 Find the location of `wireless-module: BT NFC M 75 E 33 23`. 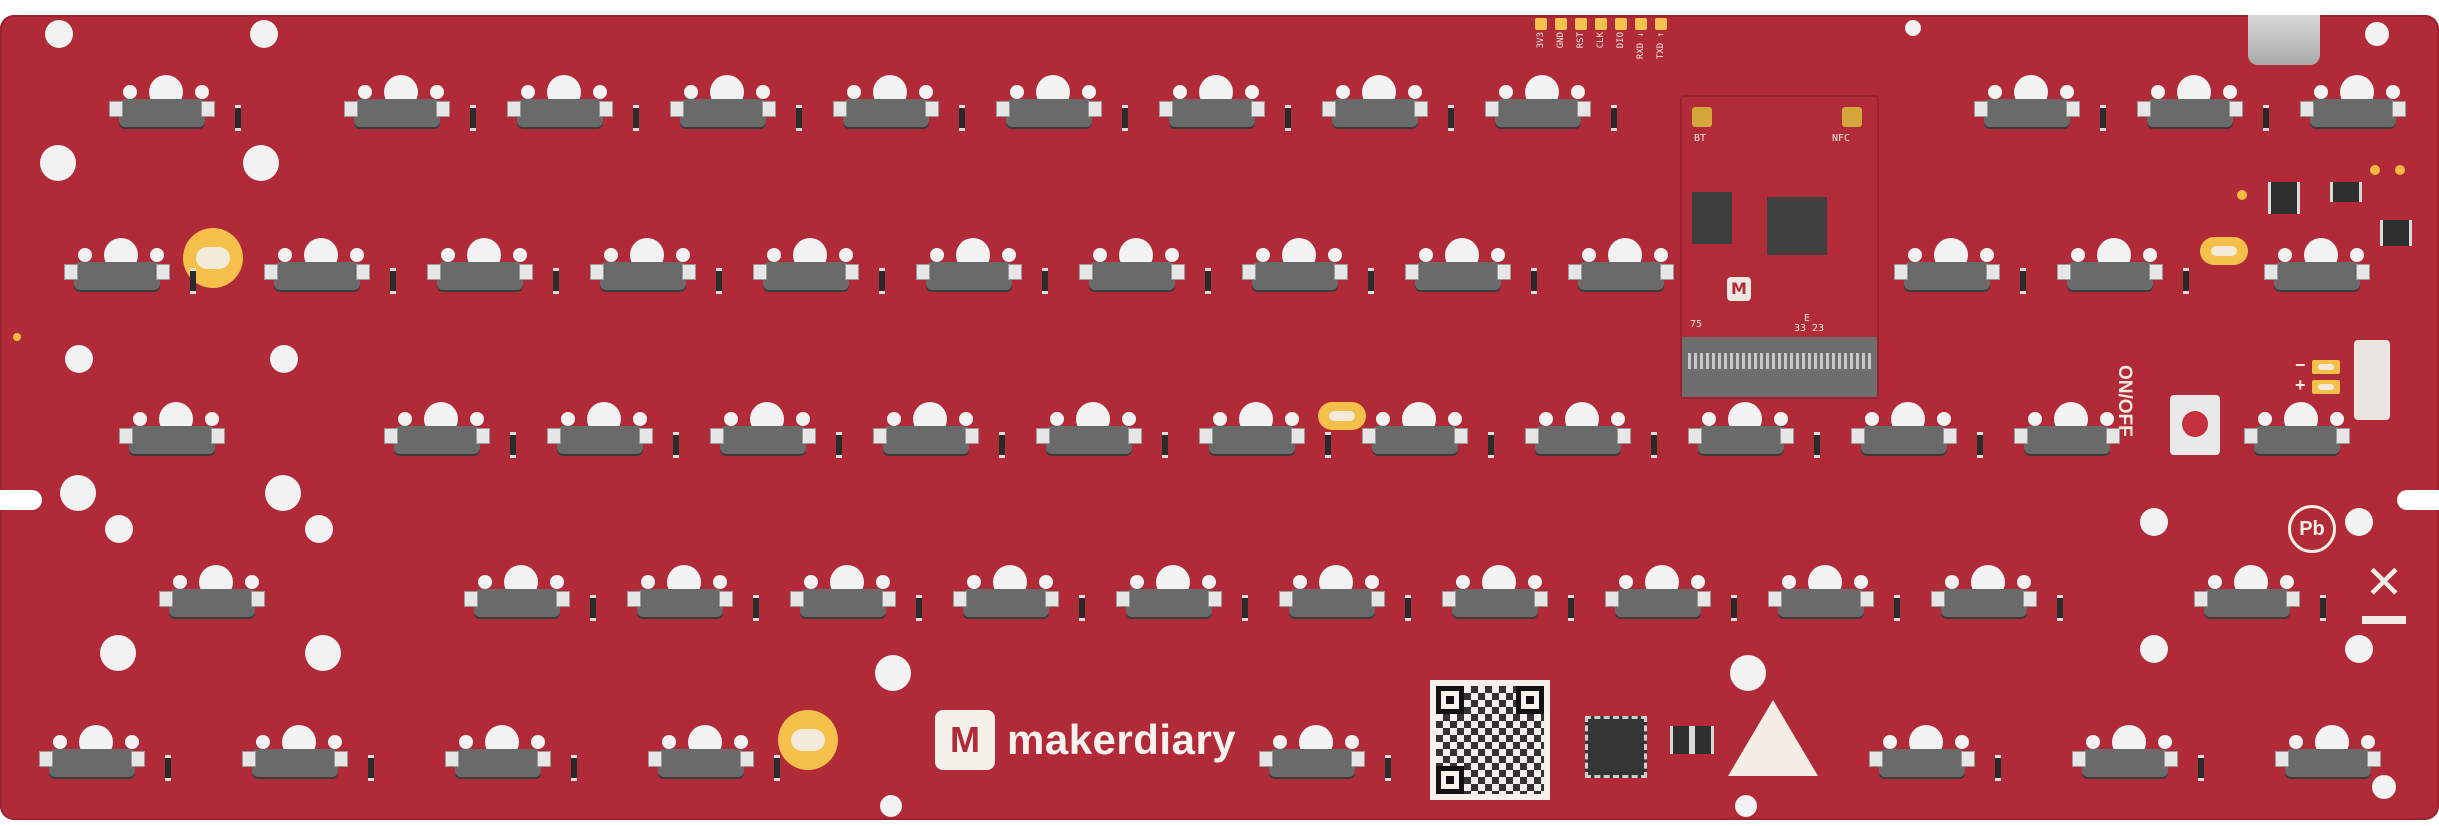

wireless-module: BT NFC M 75 E 33 23 is located at coordinates (1779, 247).